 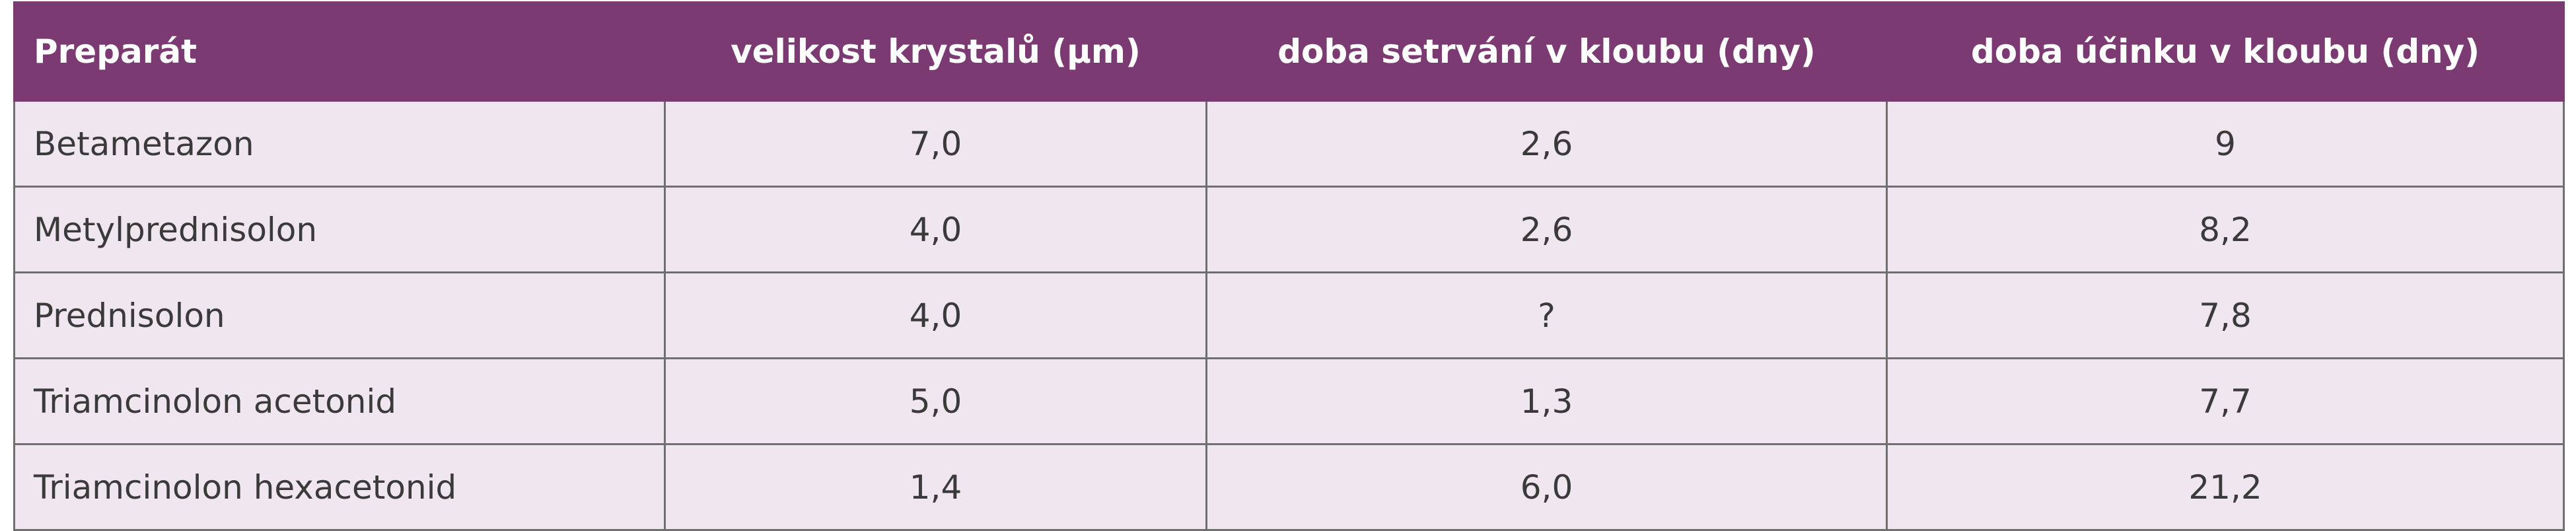 I want to click on column-header: doba setrvání v kloubu (dny), so click(x=1547, y=51).